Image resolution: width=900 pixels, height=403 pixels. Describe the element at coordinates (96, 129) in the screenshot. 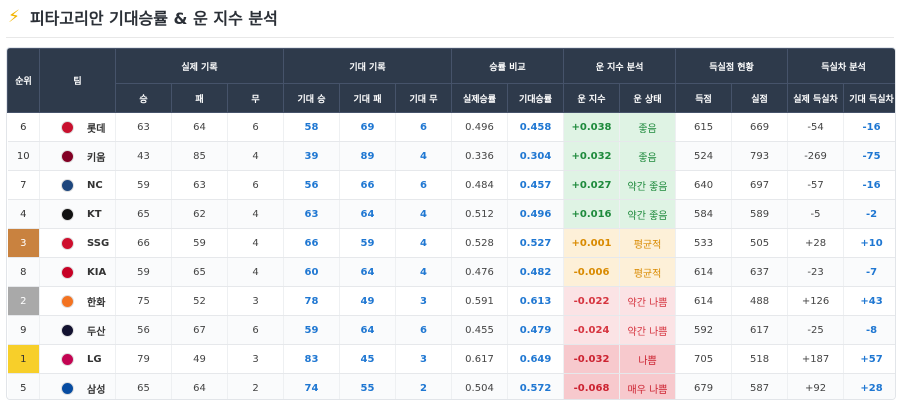

I see `team-name: 롯데` at that location.